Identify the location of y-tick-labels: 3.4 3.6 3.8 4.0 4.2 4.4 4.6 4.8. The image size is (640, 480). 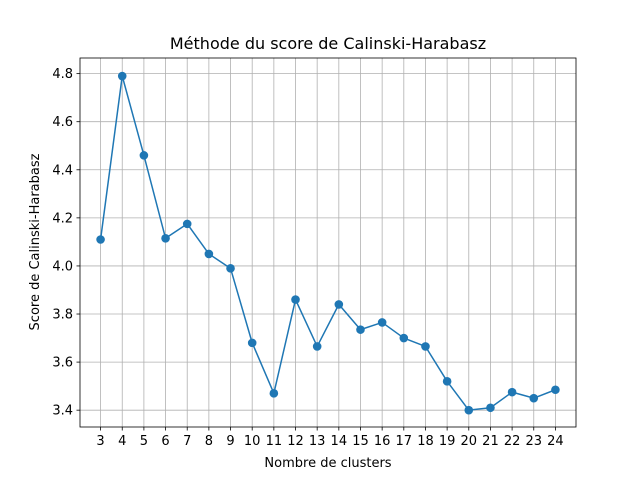
(62, 243).